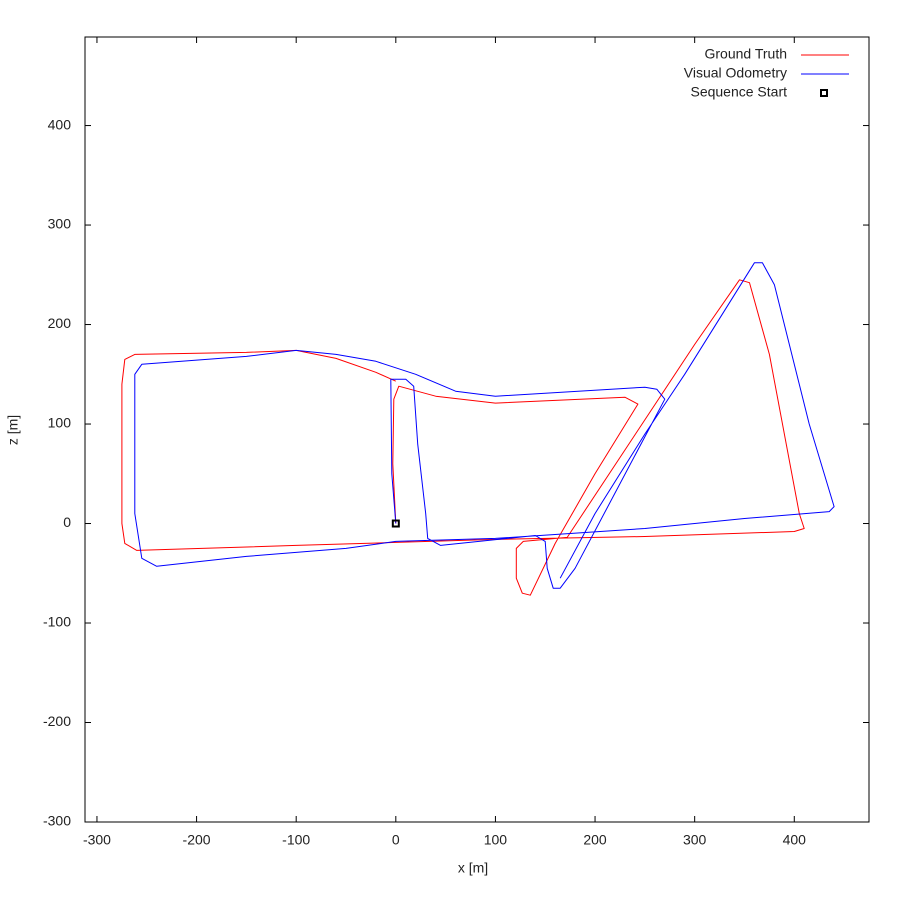 The height and width of the screenshot is (900, 900). I want to click on y-tick-label: 200, so click(60, 323).